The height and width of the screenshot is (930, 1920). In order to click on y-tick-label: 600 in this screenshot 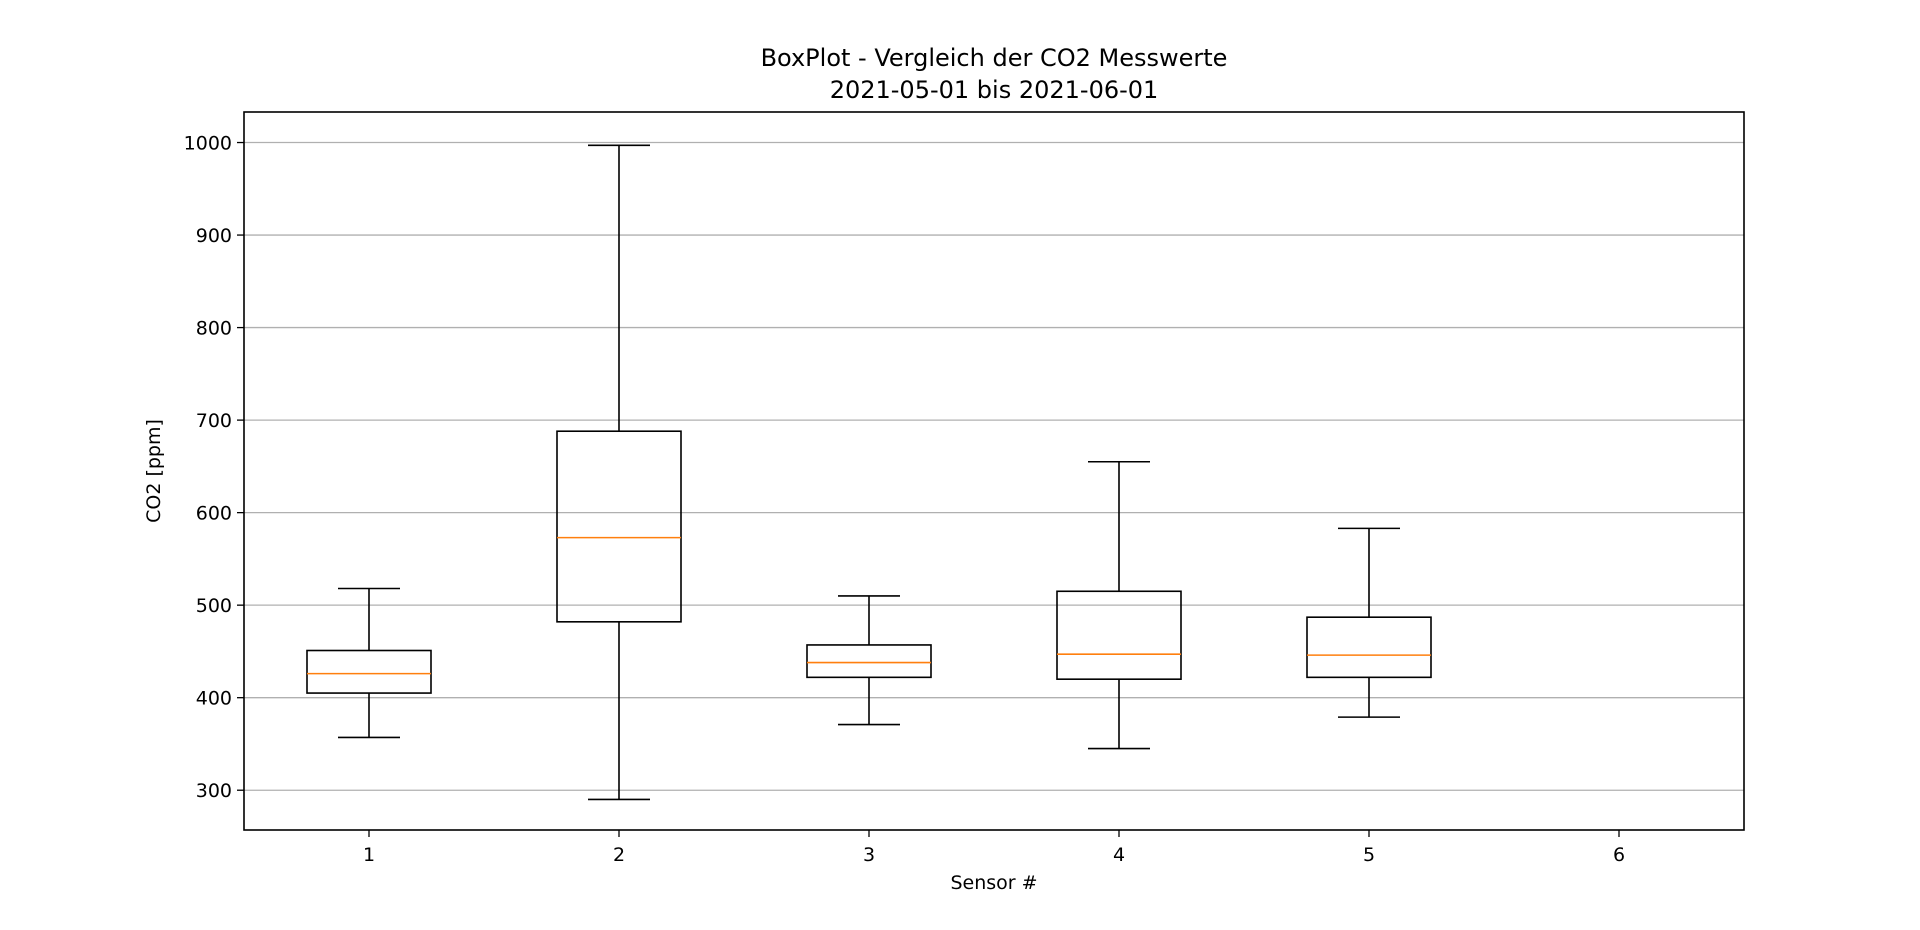, I will do `click(214, 514)`.